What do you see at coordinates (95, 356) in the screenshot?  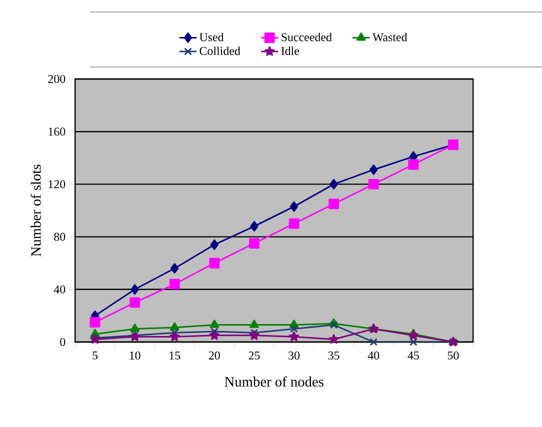 I see `x-tick-label: 5` at bounding box center [95, 356].